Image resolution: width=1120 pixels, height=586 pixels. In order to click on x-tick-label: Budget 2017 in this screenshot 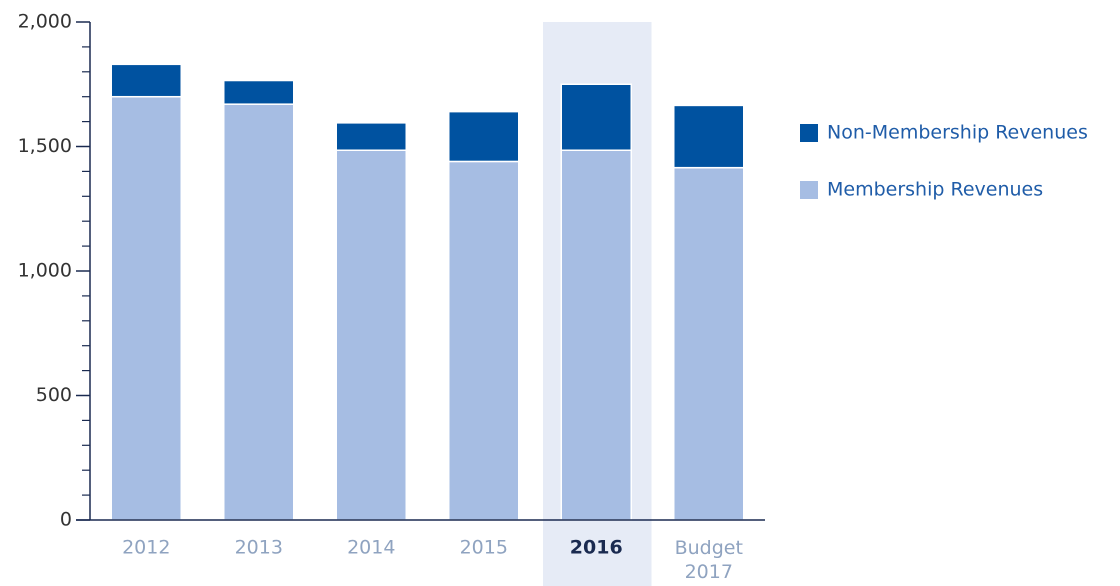, I will do `click(709, 560)`.